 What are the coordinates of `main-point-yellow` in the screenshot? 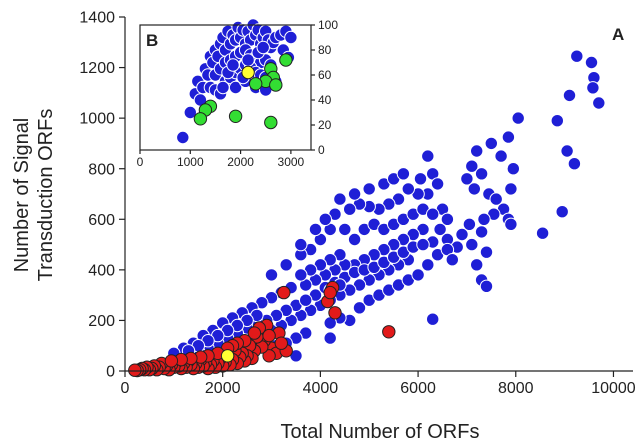 It's located at (227, 356).